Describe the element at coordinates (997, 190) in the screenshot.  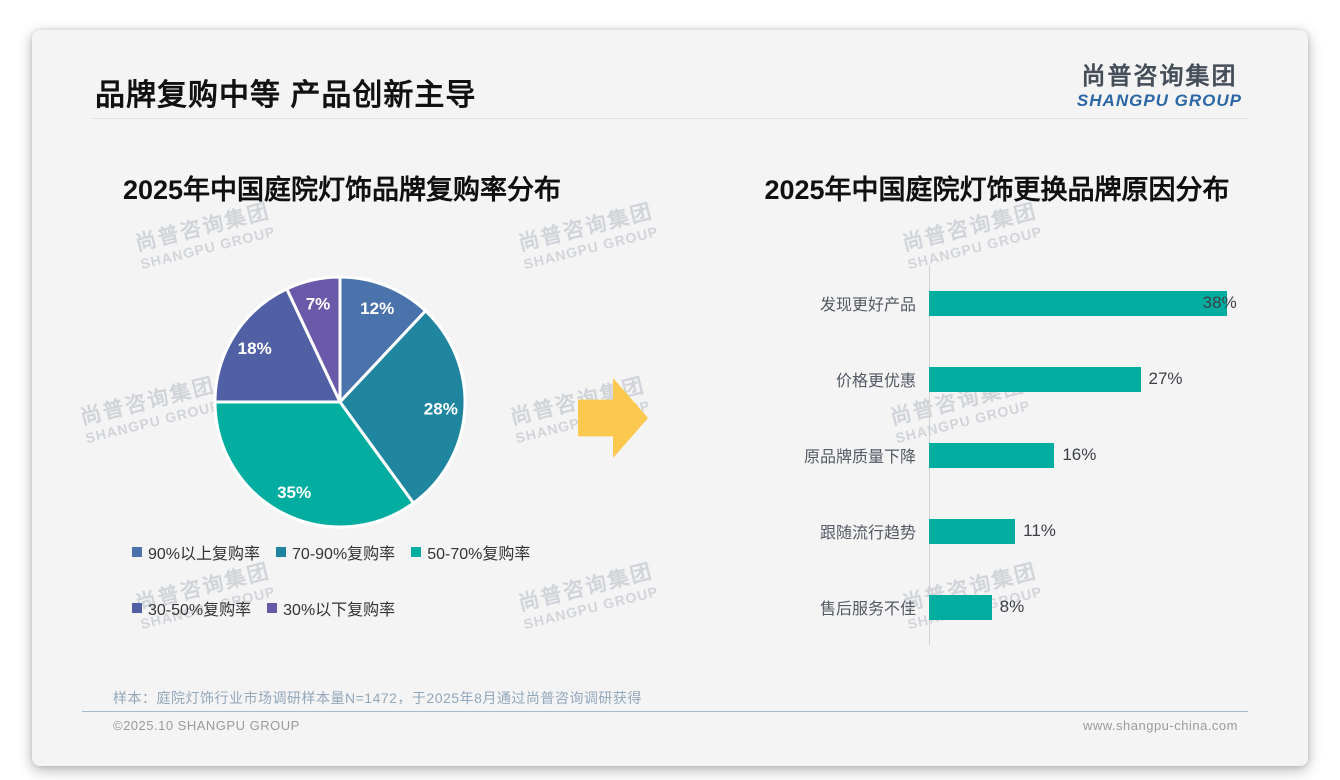
I see `bar-chart-title: 2025年中国庭院灯饰更换品牌原因分布` at that location.